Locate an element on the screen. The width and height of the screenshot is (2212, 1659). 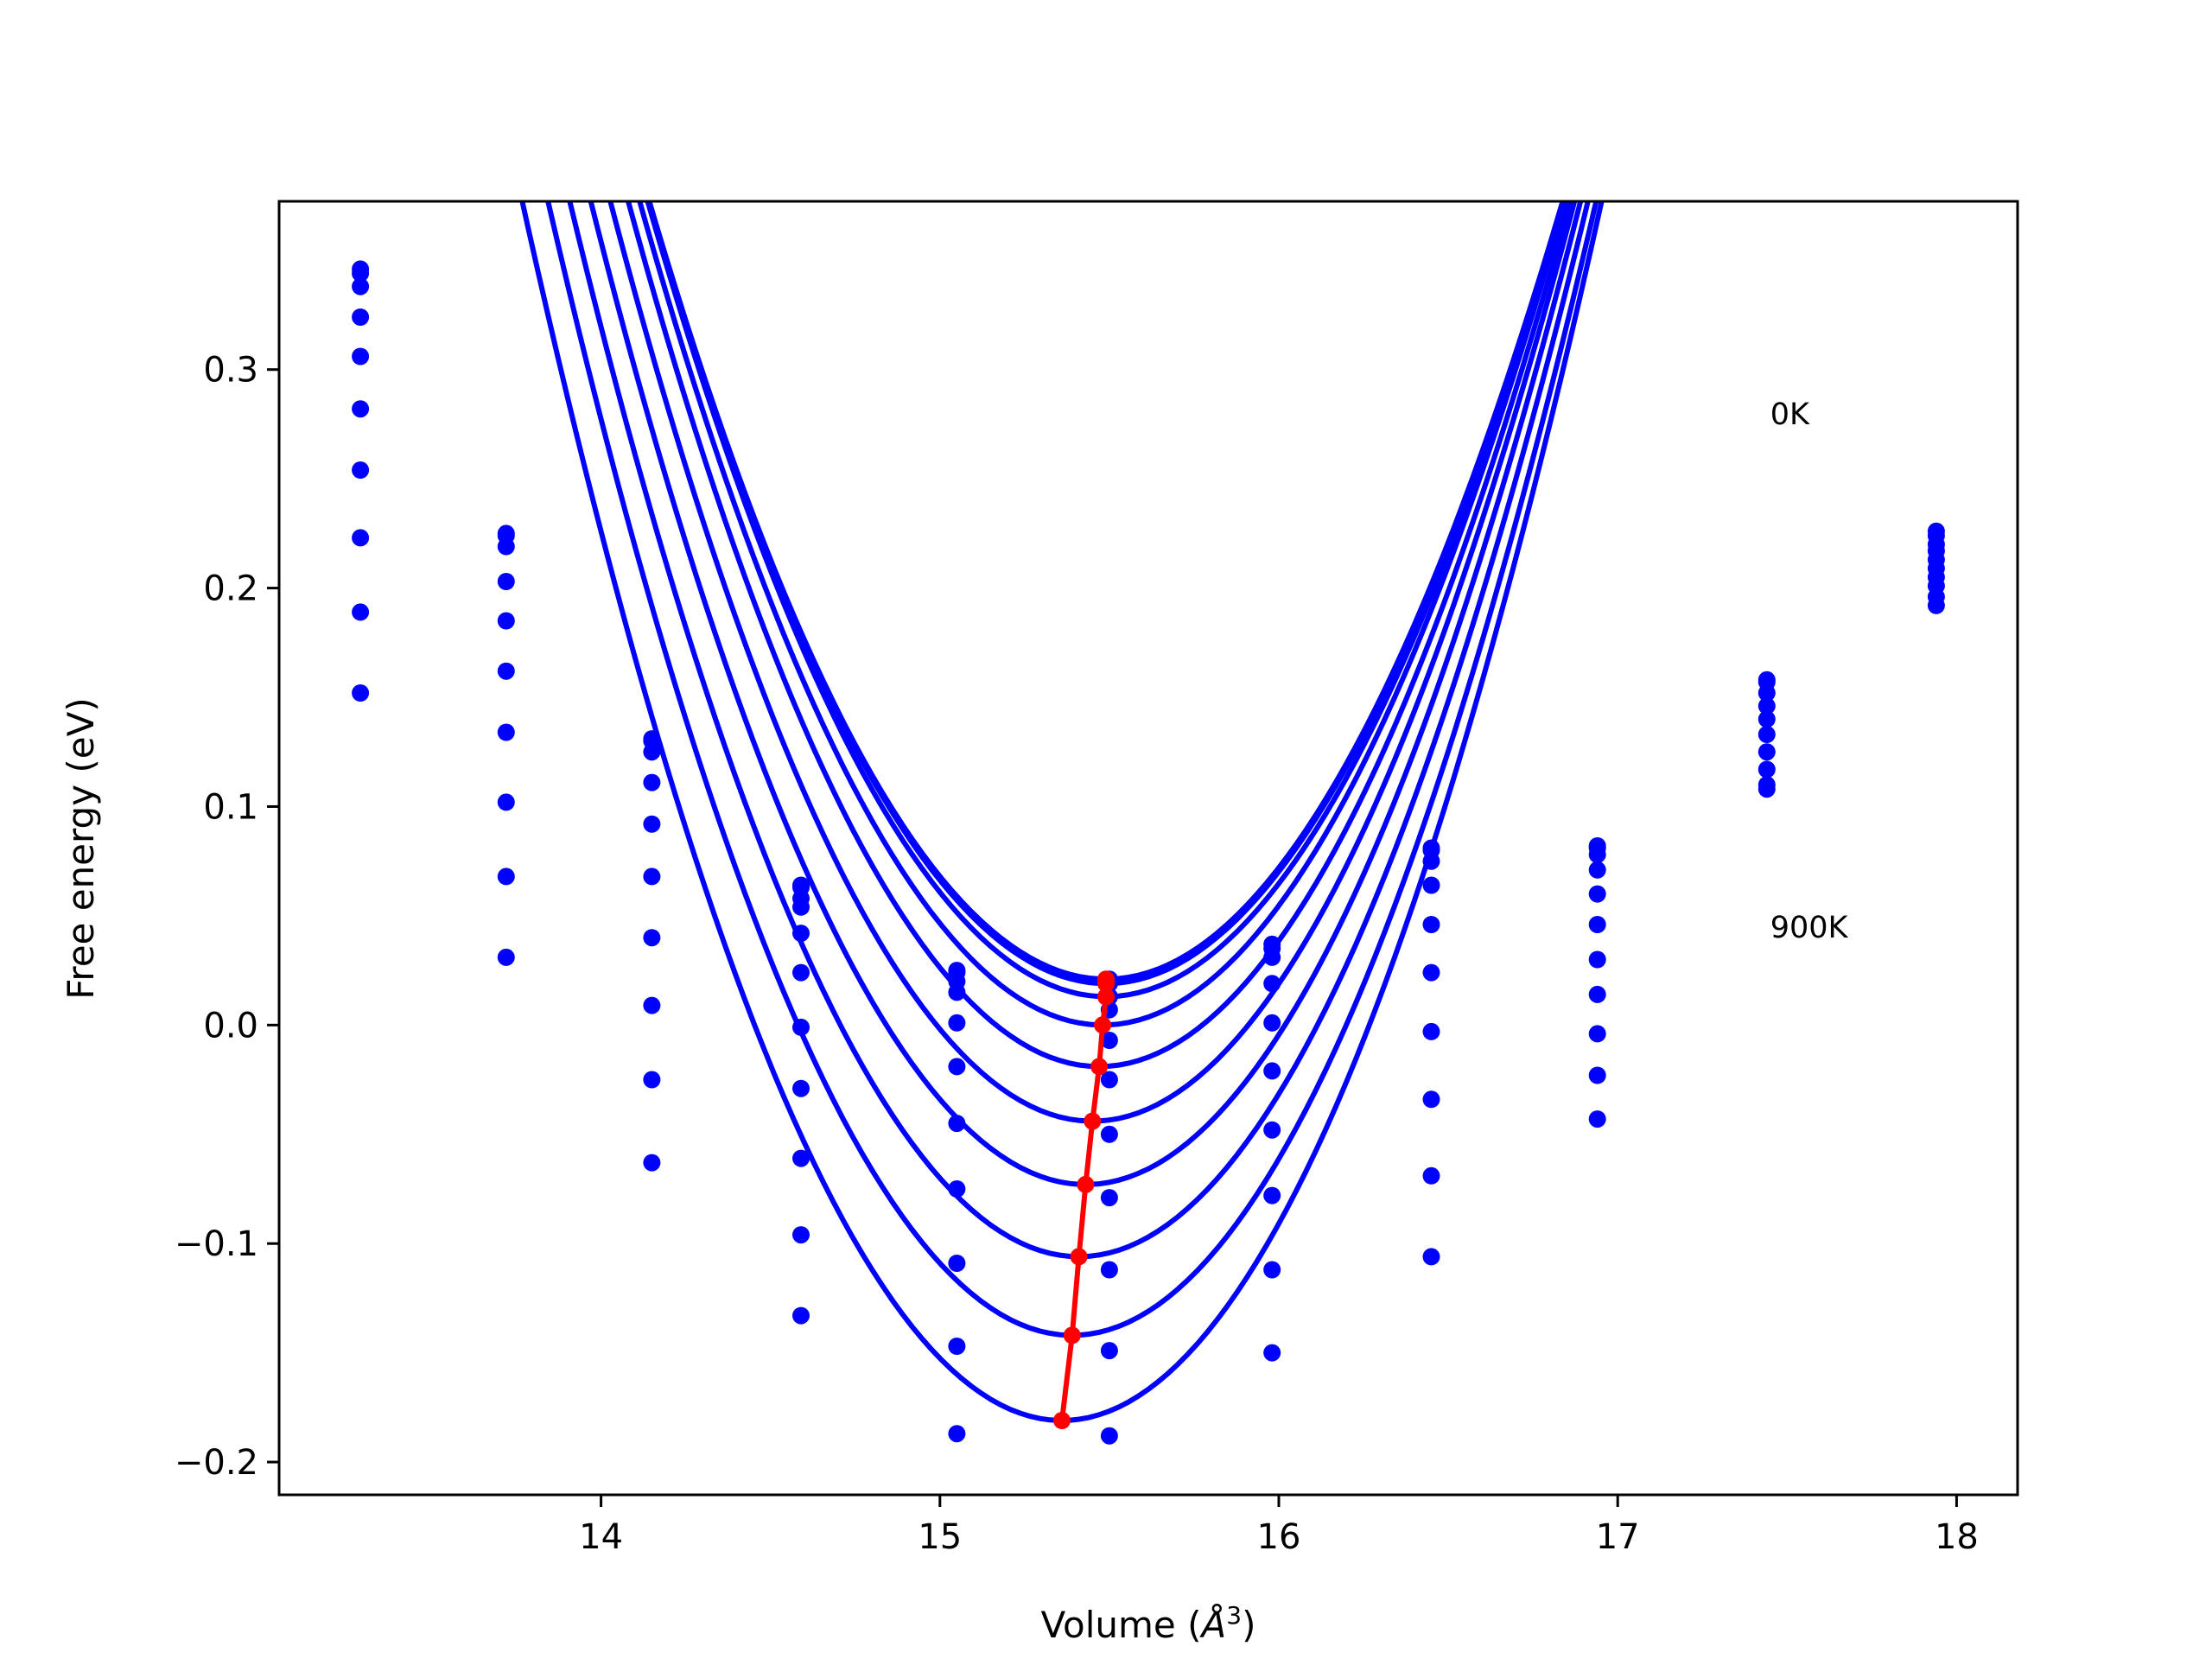
y-tick-label: −0.1 is located at coordinates (216, 1244).